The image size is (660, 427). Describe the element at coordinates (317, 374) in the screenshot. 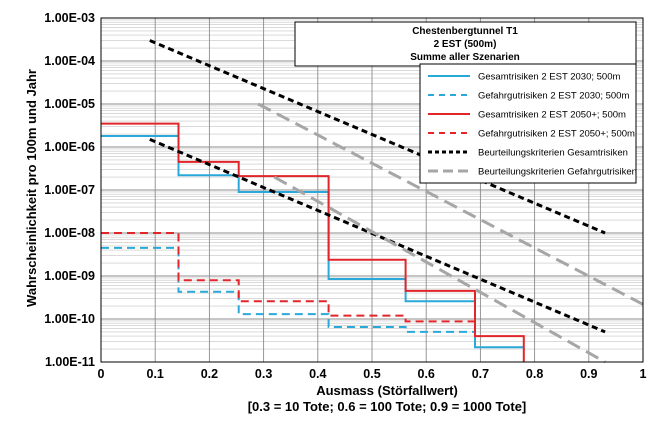

I see `x-tick-label: 0.4` at that location.